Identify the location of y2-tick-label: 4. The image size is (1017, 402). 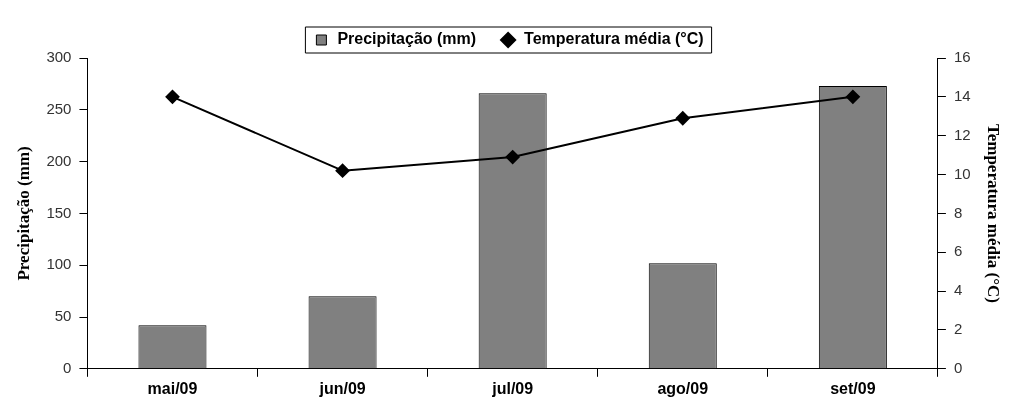
(958, 290).